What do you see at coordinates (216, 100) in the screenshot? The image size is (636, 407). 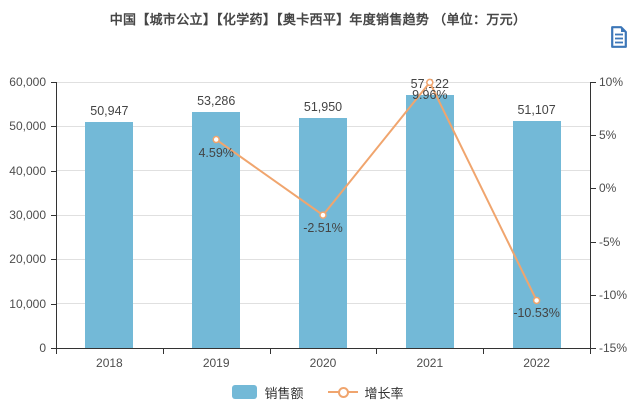 I see `bar-value-label: 53,286` at bounding box center [216, 100].